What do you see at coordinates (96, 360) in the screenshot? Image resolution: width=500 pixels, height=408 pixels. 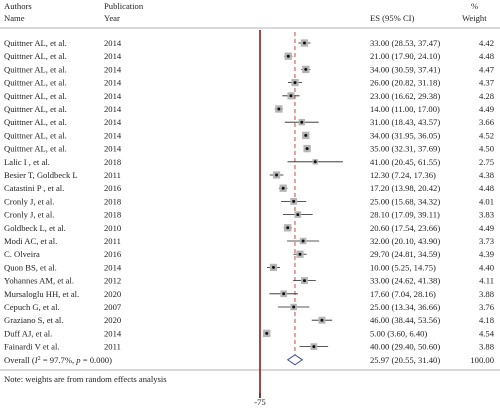 I see `overall-label-part: = 0.000)` at bounding box center [96, 360].